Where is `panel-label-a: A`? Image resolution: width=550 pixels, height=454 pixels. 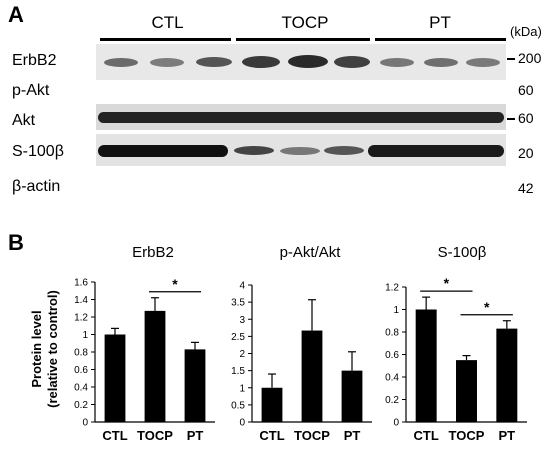
panel-label-a: A is located at coordinates (16, 14).